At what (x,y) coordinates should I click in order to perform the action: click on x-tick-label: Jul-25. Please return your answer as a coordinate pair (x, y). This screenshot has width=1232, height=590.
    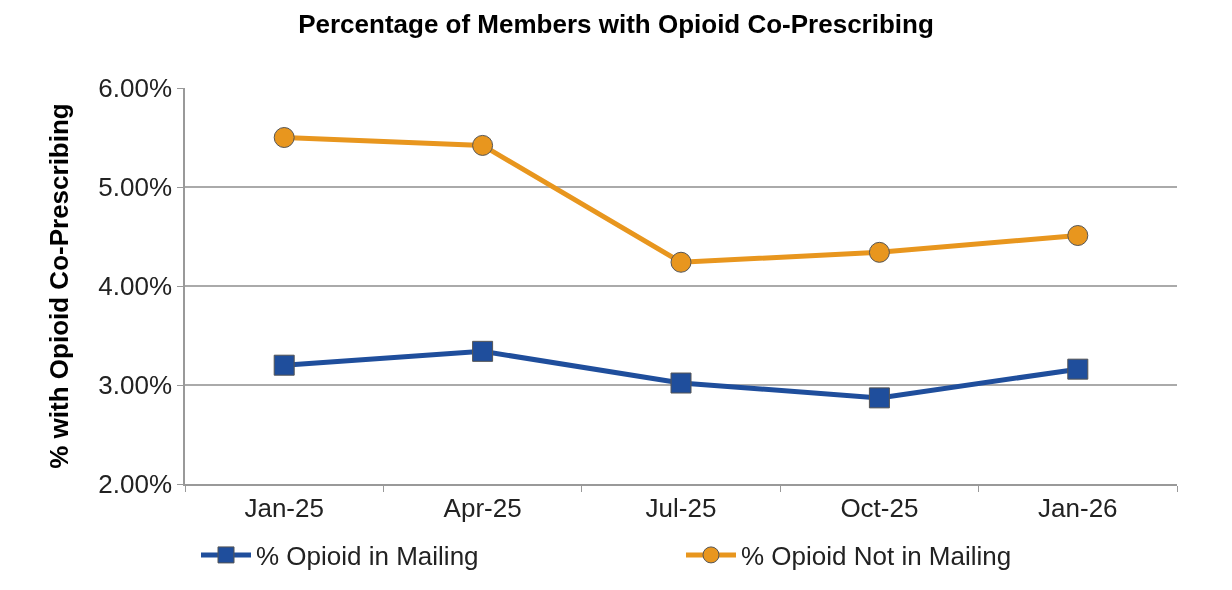
    Looking at the image, I should click on (681, 507).